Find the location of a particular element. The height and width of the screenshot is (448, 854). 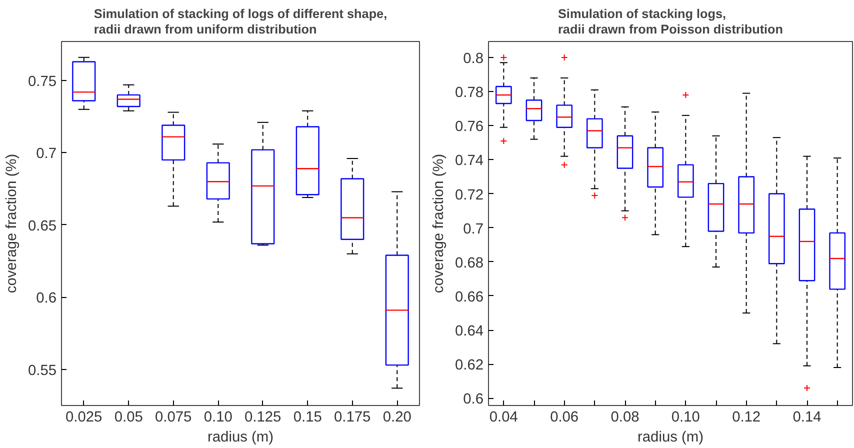

y-tick-label: 0.76 is located at coordinates (469, 127).